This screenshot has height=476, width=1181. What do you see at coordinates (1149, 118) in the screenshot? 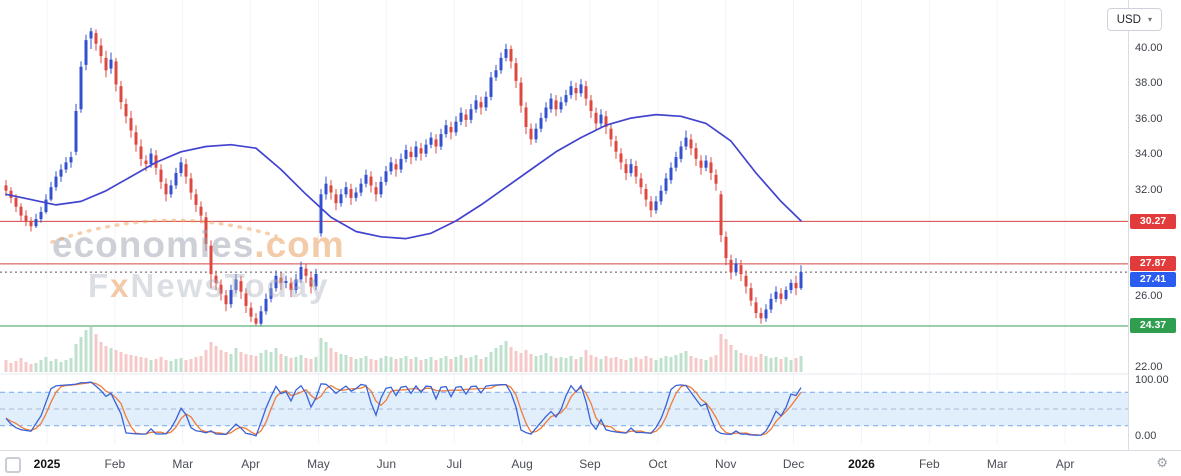
I see `price-axis-label: 36.00` at bounding box center [1149, 118].